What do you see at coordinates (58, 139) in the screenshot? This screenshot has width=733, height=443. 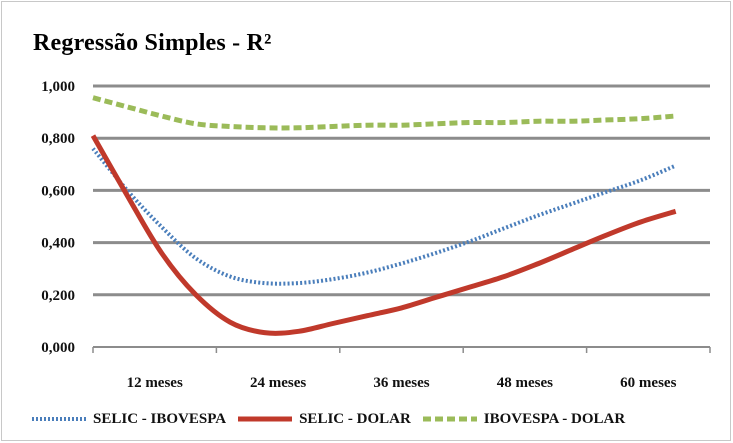 I see `y-tick-label: 0,800` at bounding box center [58, 139].